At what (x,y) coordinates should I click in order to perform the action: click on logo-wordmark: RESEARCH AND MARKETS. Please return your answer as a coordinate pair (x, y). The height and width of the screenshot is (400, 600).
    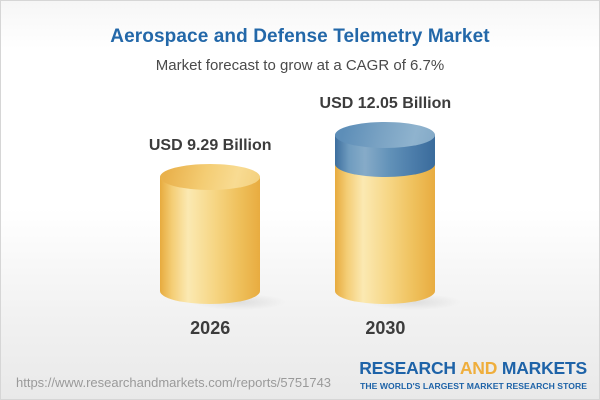
    Looking at the image, I should click on (473, 368).